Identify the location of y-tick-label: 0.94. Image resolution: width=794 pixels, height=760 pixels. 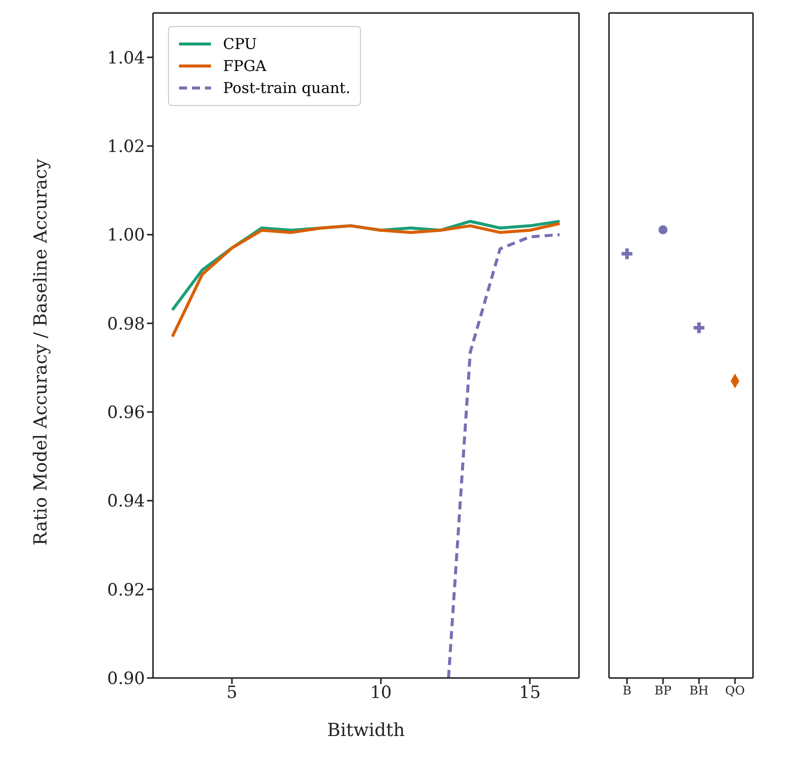
(126, 502).